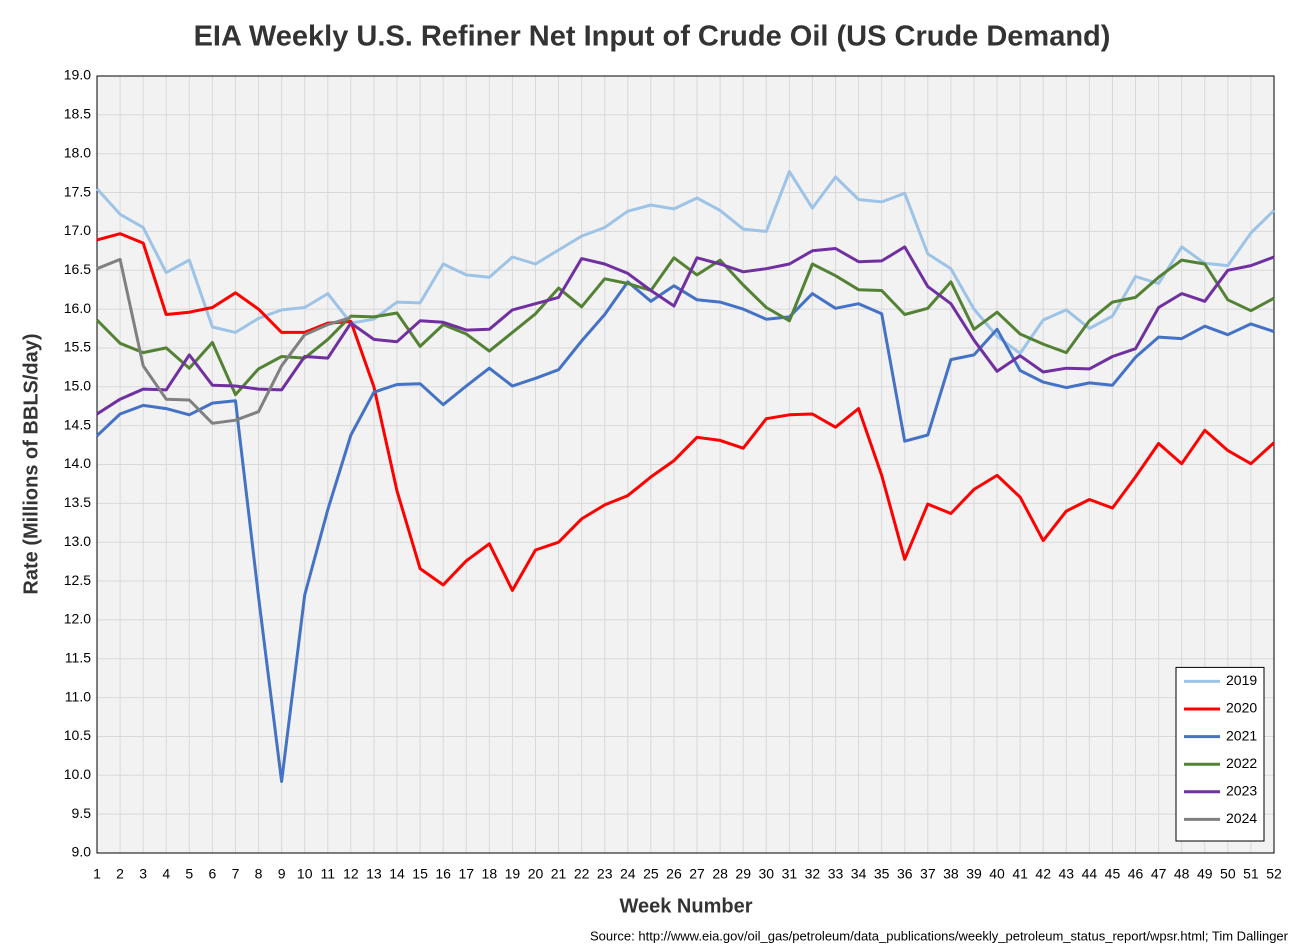 The image size is (1303, 946). What do you see at coordinates (490, 874) in the screenshot?
I see `x-tick-label: 18` at bounding box center [490, 874].